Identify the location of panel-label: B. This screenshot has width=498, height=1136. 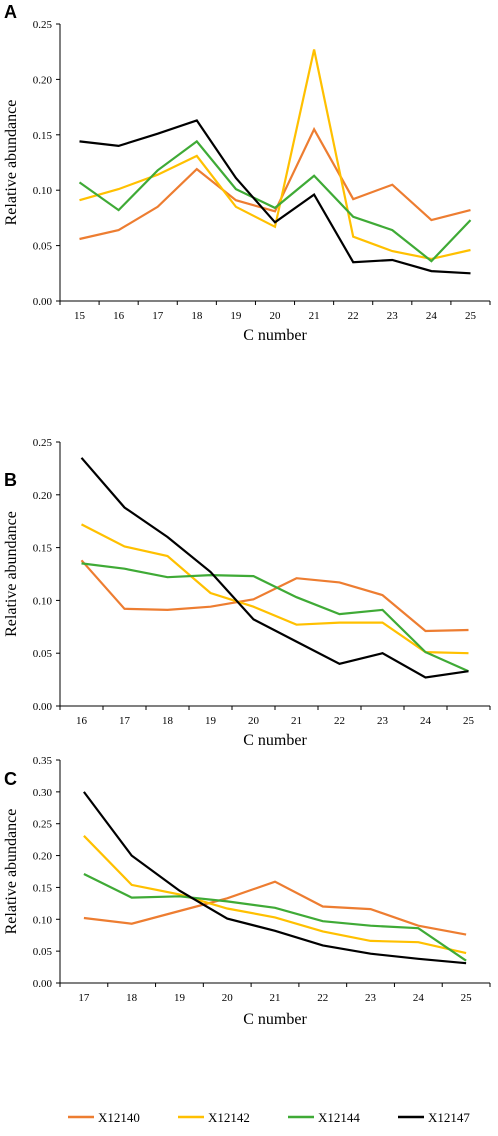
(10, 480).